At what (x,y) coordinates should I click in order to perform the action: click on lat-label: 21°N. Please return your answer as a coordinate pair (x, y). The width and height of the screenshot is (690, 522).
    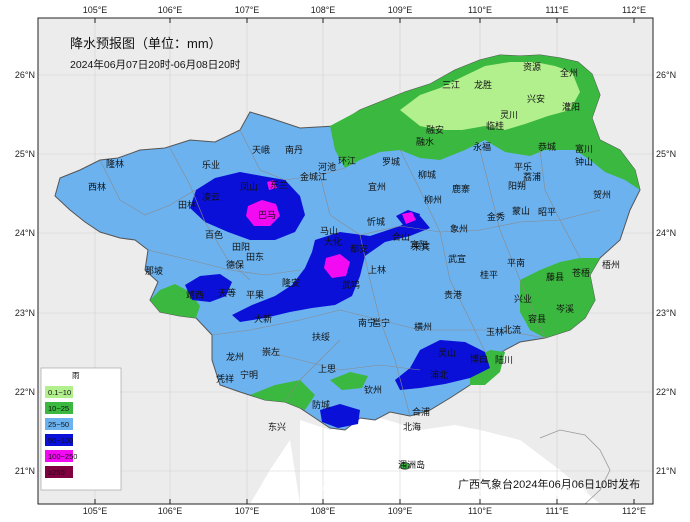
    Looking at the image, I should click on (25, 471).